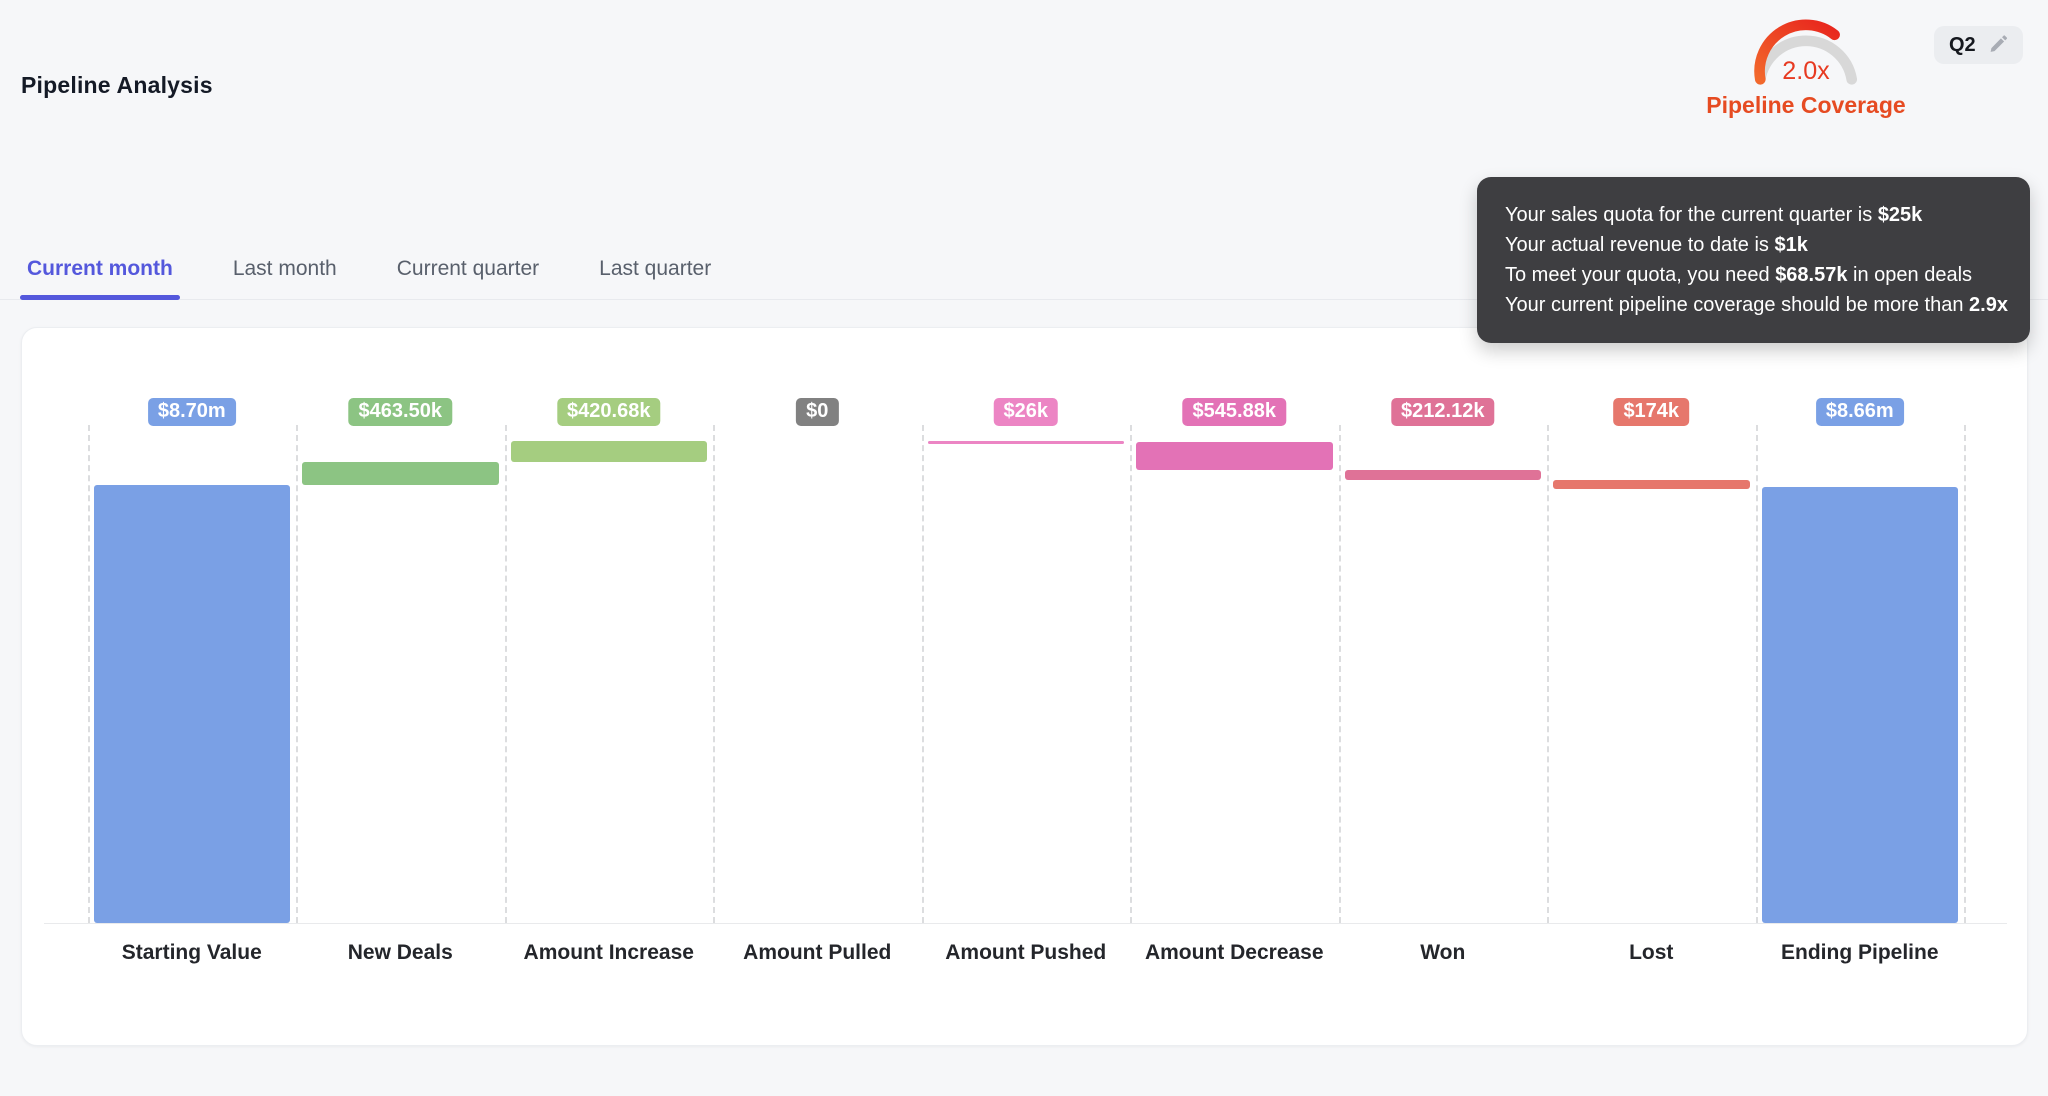 This screenshot has width=2048, height=1096. I want to click on value-badge: $0, so click(817, 412).